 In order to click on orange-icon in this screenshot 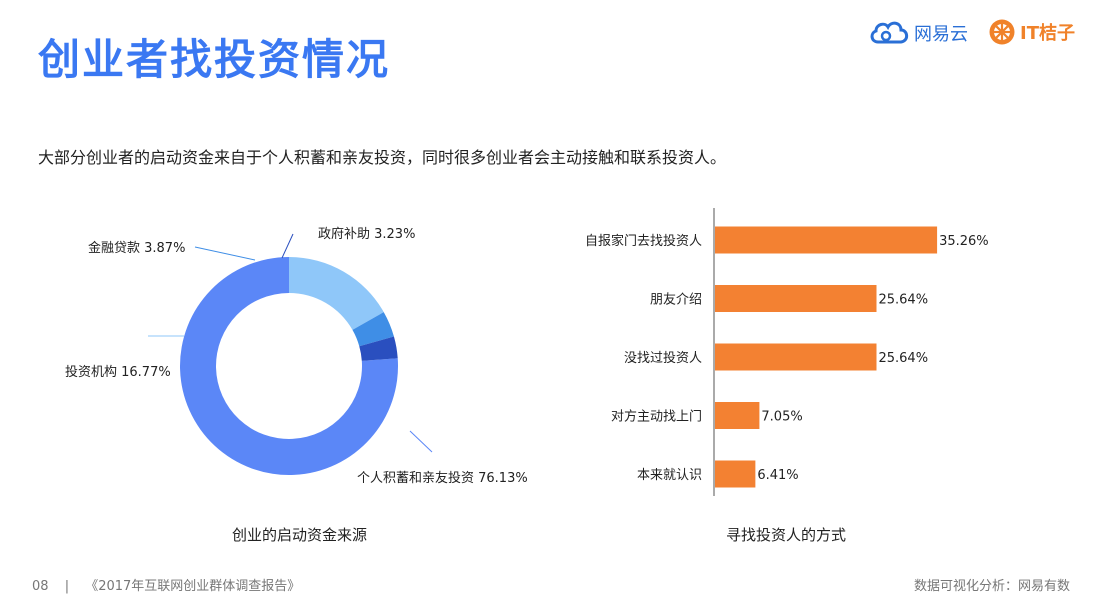, I will do `click(1002, 32)`.